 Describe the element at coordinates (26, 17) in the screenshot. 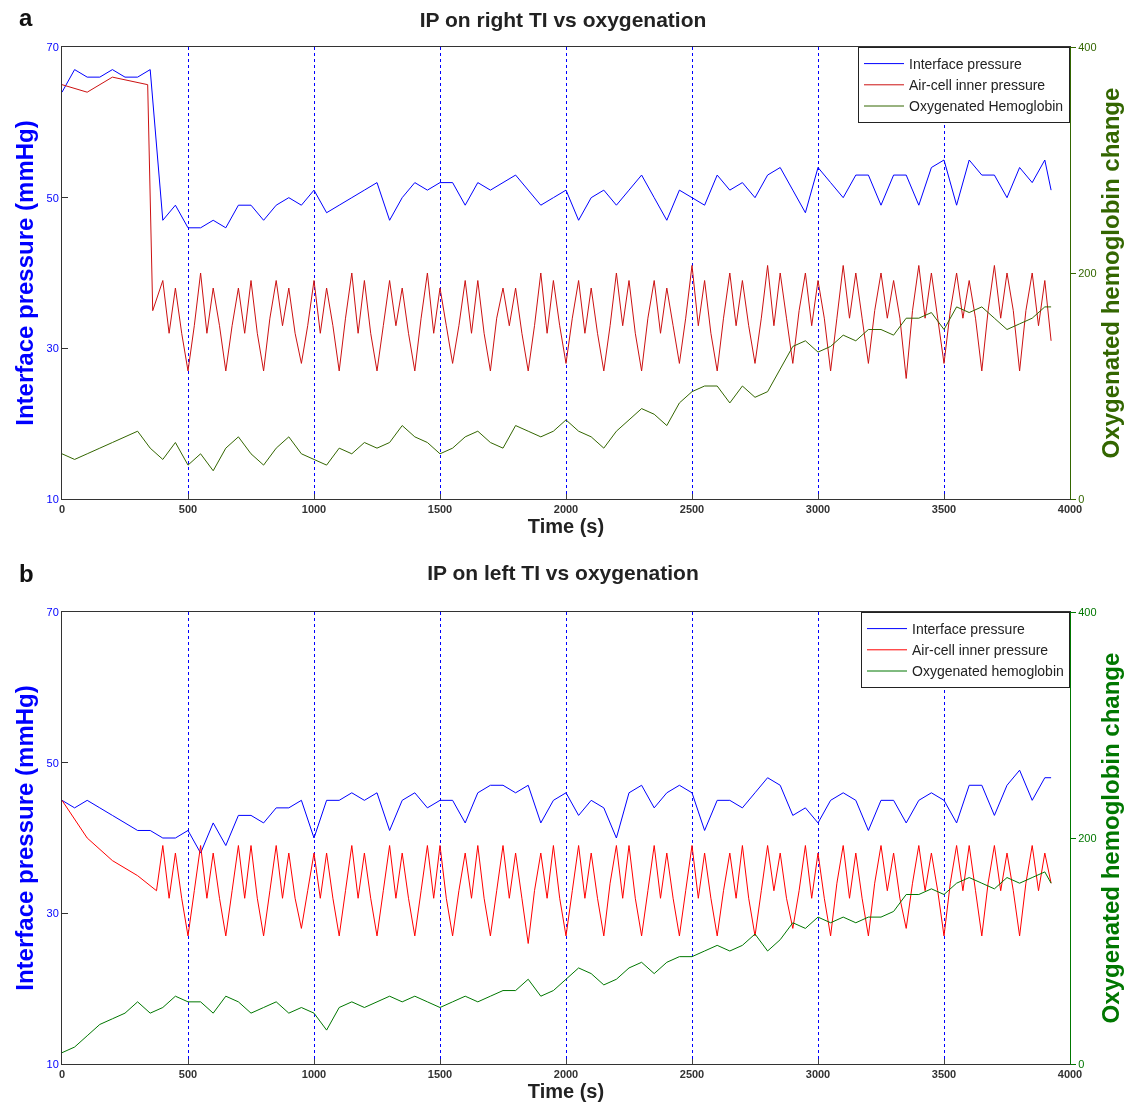

I see `text: a` at that location.